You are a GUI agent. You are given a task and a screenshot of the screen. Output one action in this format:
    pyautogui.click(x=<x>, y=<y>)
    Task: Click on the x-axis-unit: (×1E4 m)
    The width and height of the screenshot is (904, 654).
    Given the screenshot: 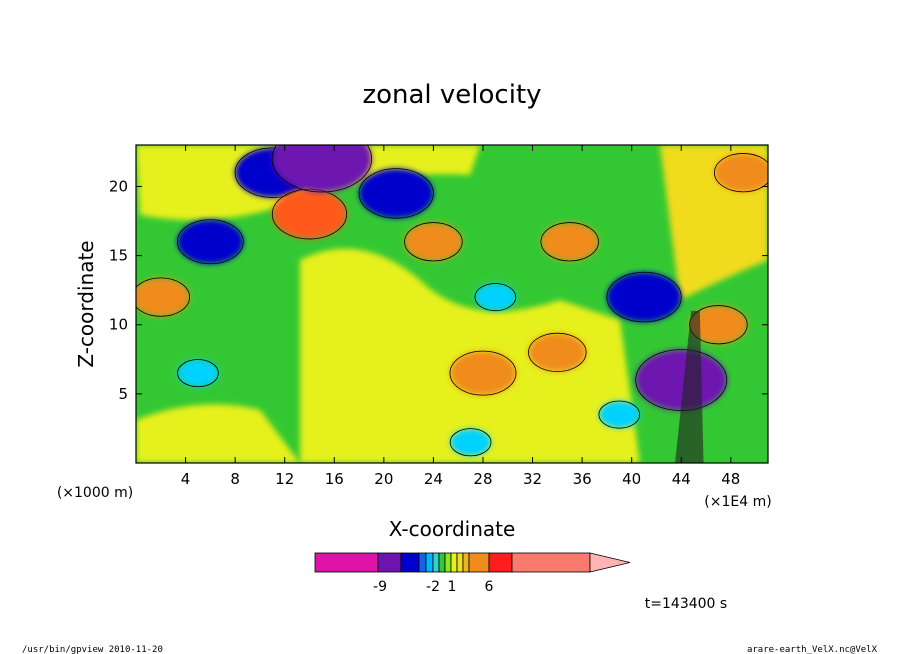 What is the action you would take?
    pyautogui.click(x=737, y=502)
    